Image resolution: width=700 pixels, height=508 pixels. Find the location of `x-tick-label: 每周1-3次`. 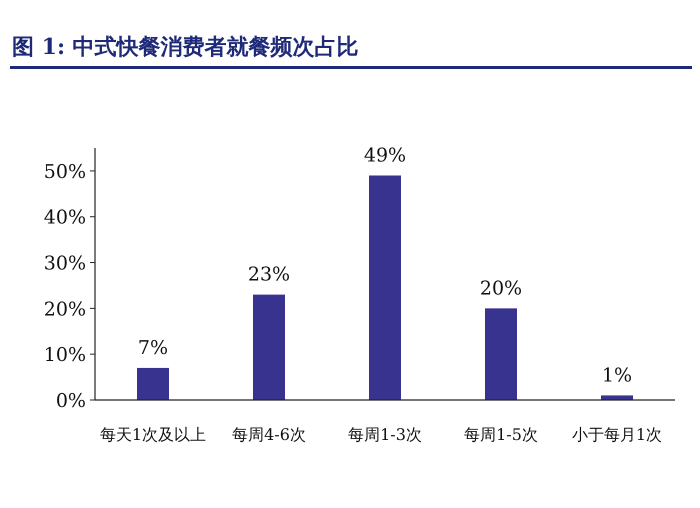

x-tick-label: 每周1-3次 is located at coordinates (385, 434).